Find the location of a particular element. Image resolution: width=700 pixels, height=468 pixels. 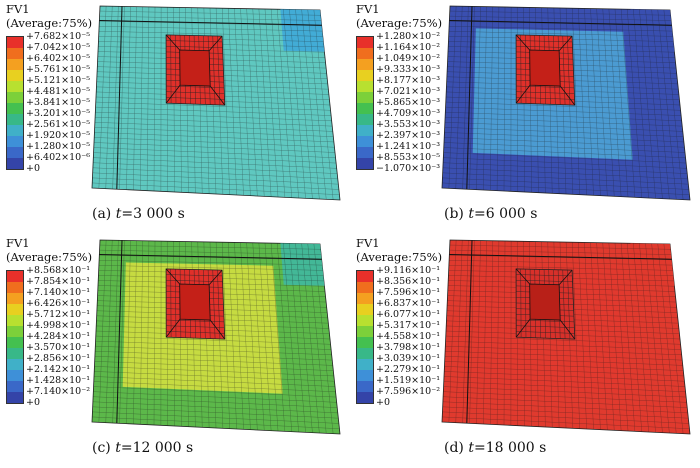

legend-tick-label: +7.021×10⁻³ is located at coordinates (408, 91).